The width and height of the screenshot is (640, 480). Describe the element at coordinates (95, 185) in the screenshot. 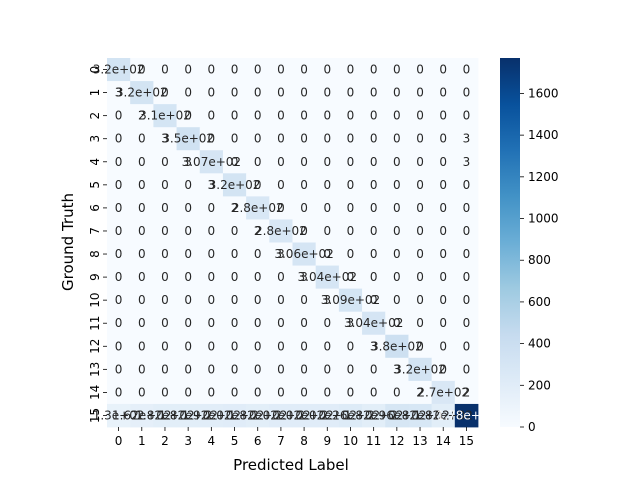

I see `y-tick-label: 5` at that location.